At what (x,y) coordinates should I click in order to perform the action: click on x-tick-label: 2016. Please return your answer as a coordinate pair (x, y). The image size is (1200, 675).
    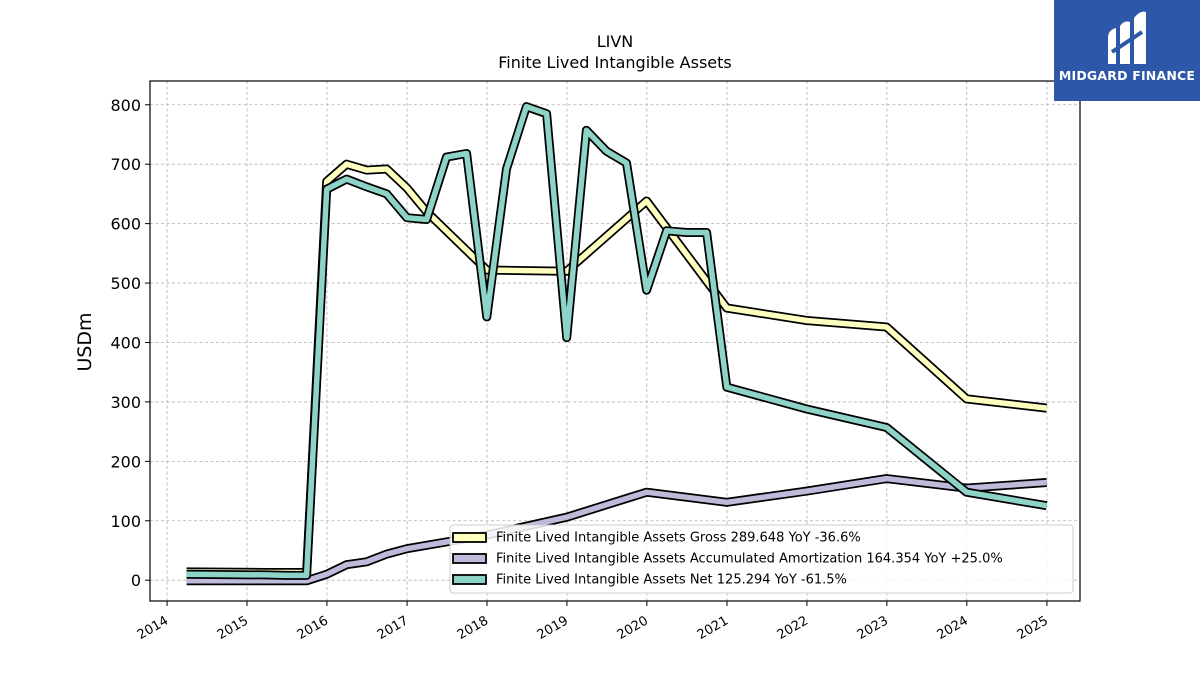
    Looking at the image, I should click on (313, 628).